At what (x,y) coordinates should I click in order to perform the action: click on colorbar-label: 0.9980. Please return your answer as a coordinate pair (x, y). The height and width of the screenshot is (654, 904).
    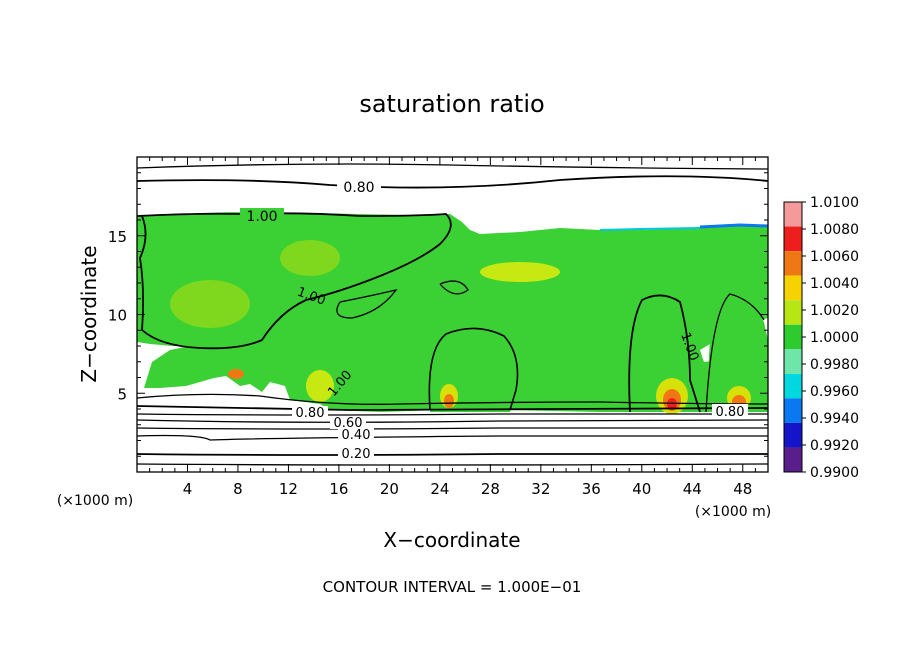
    Looking at the image, I should click on (834, 365).